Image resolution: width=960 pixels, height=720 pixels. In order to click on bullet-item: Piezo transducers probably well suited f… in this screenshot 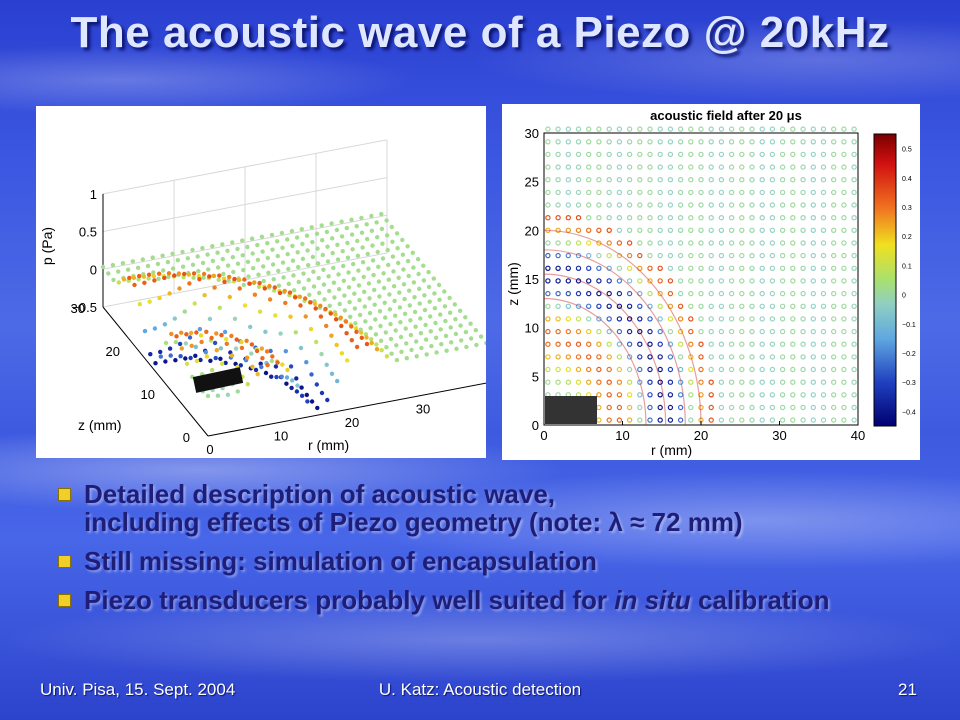, I will do `click(496, 600)`.